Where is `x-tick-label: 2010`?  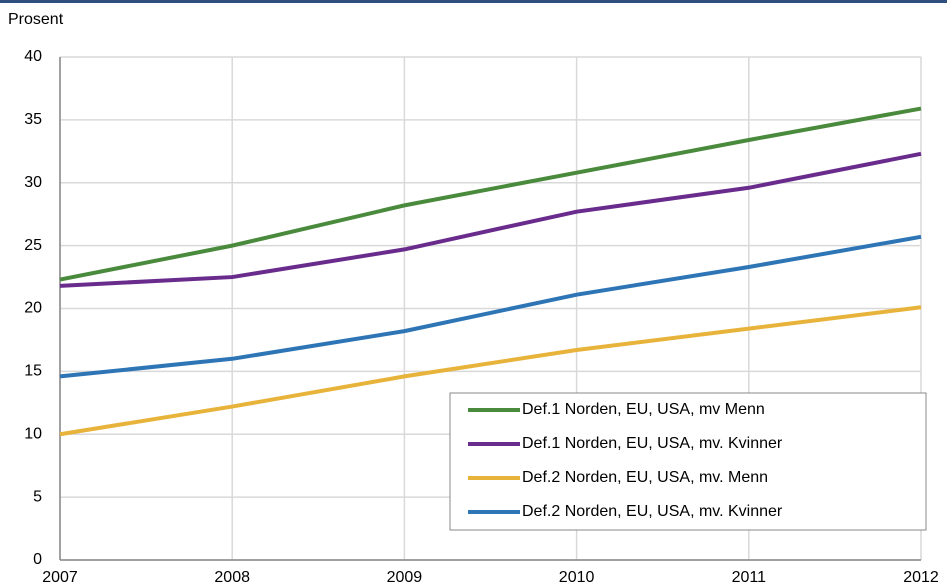 x-tick-label: 2010 is located at coordinates (577, 577).